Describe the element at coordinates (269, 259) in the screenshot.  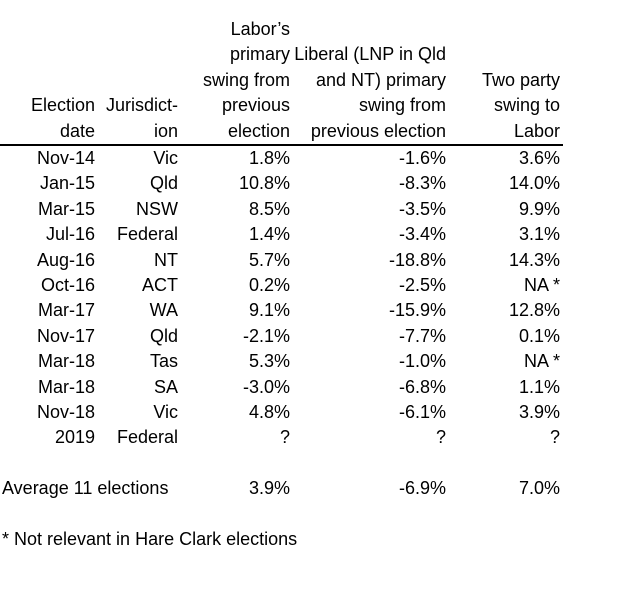
I see `cell-labor-swing: 5.7%` at that location.